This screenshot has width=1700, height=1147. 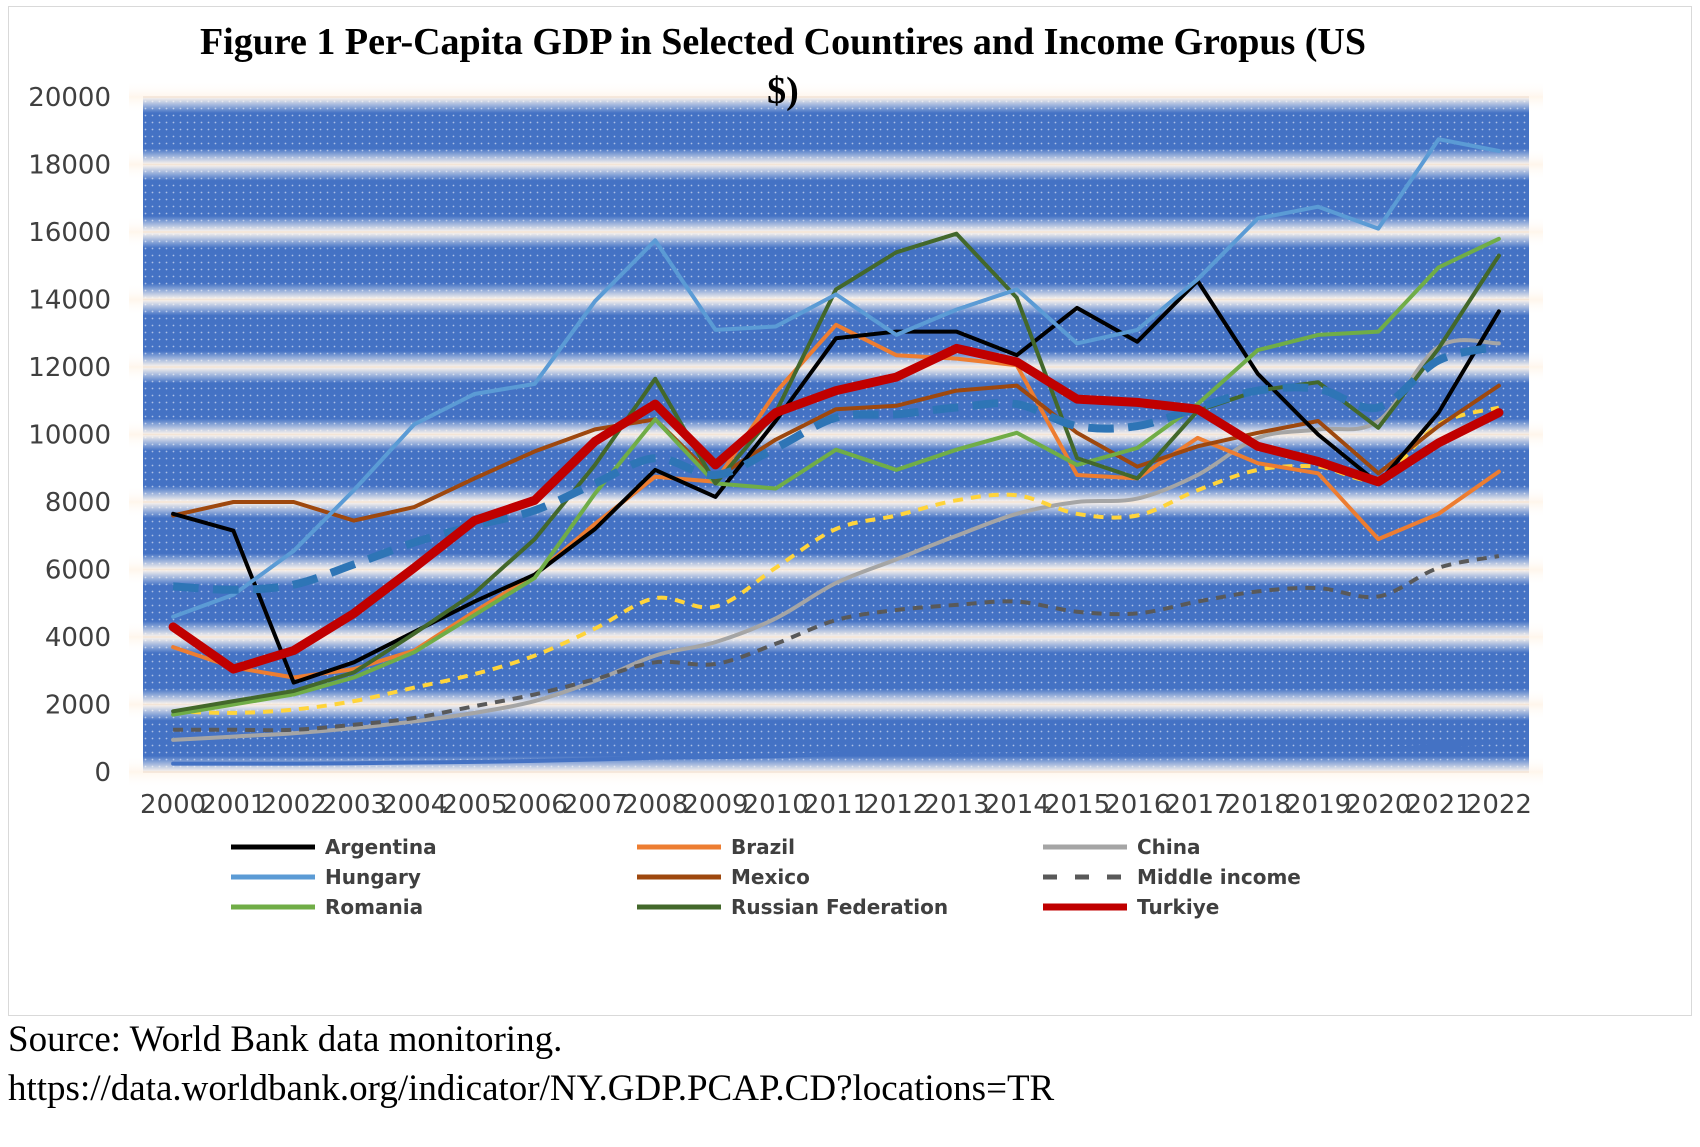 What do you see at coordinates (354, 805) in the screenshot?
I see `x-tick-label: 2003` at bounding box center [354, 805].